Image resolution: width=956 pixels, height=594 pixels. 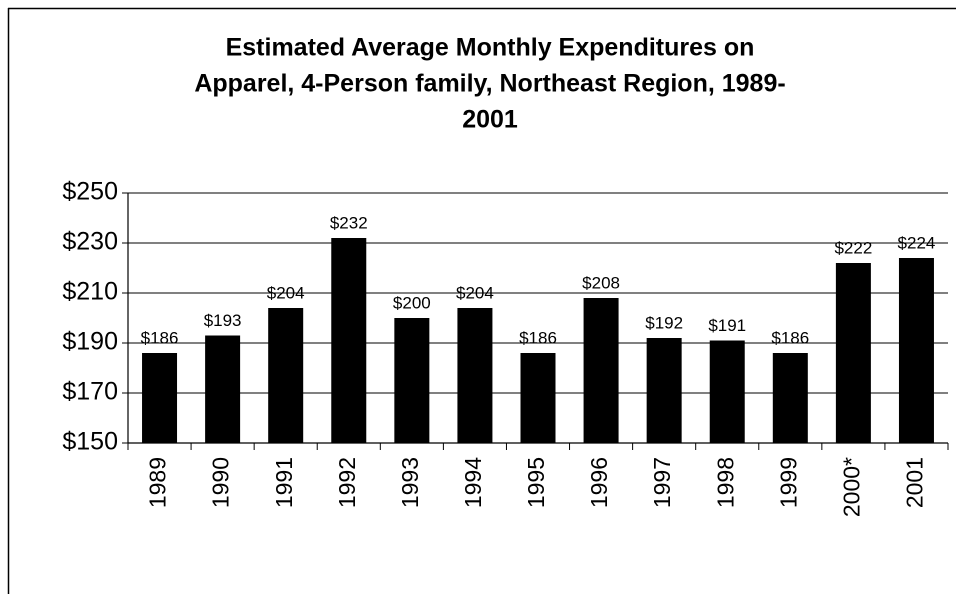 I want to click on y-tick-label: $190, so click(x=90, y=342).